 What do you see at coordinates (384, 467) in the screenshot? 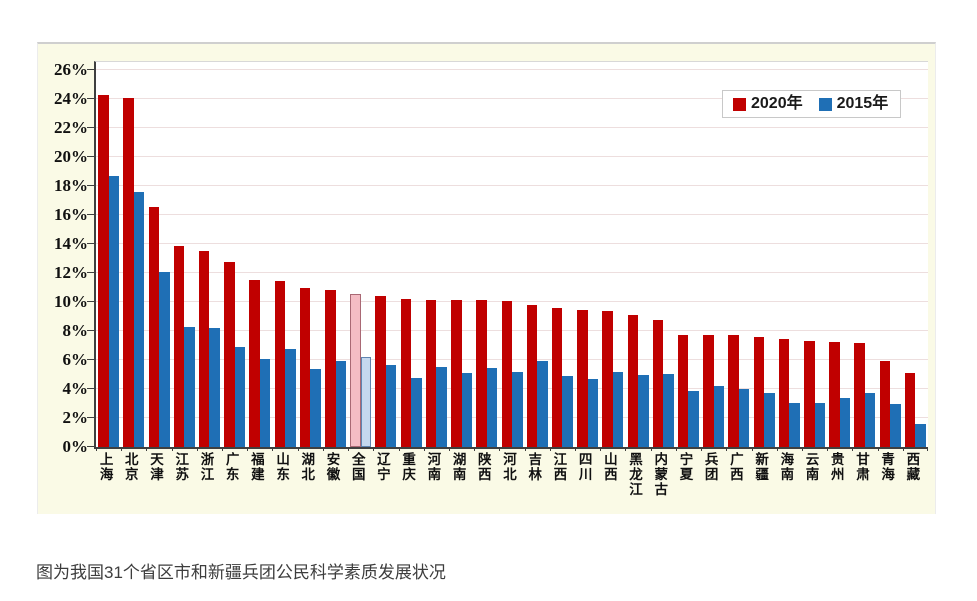
I see `x-axis-label-11: 辽 宁` at bounding box center [384, 467].